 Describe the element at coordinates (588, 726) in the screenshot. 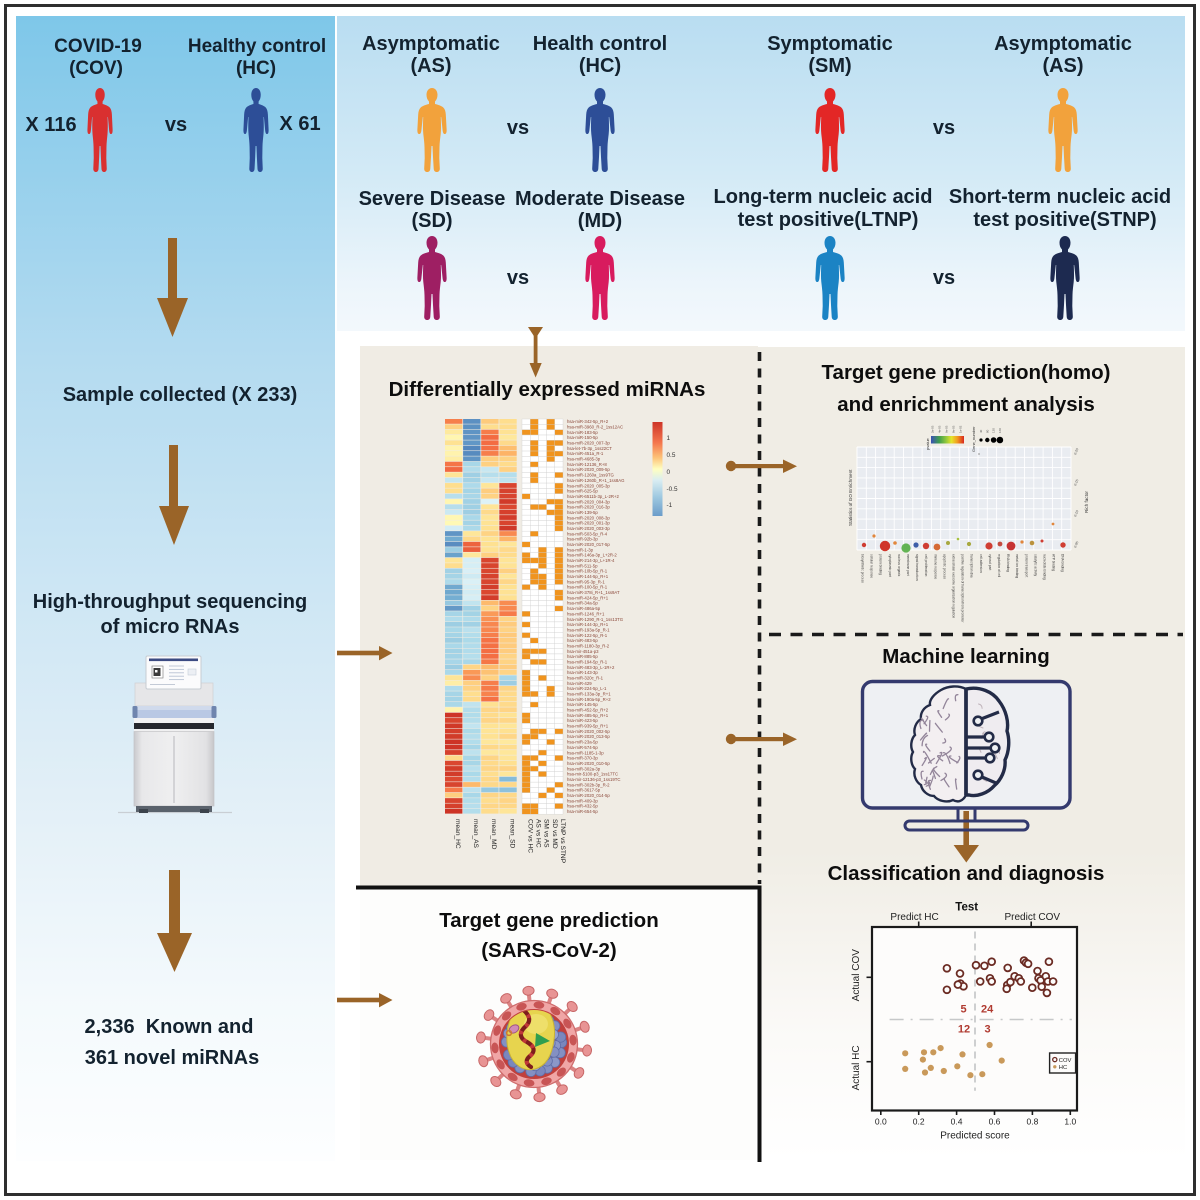

I see `svg-text: hsa-miR-939-5p_R+1` at that location.